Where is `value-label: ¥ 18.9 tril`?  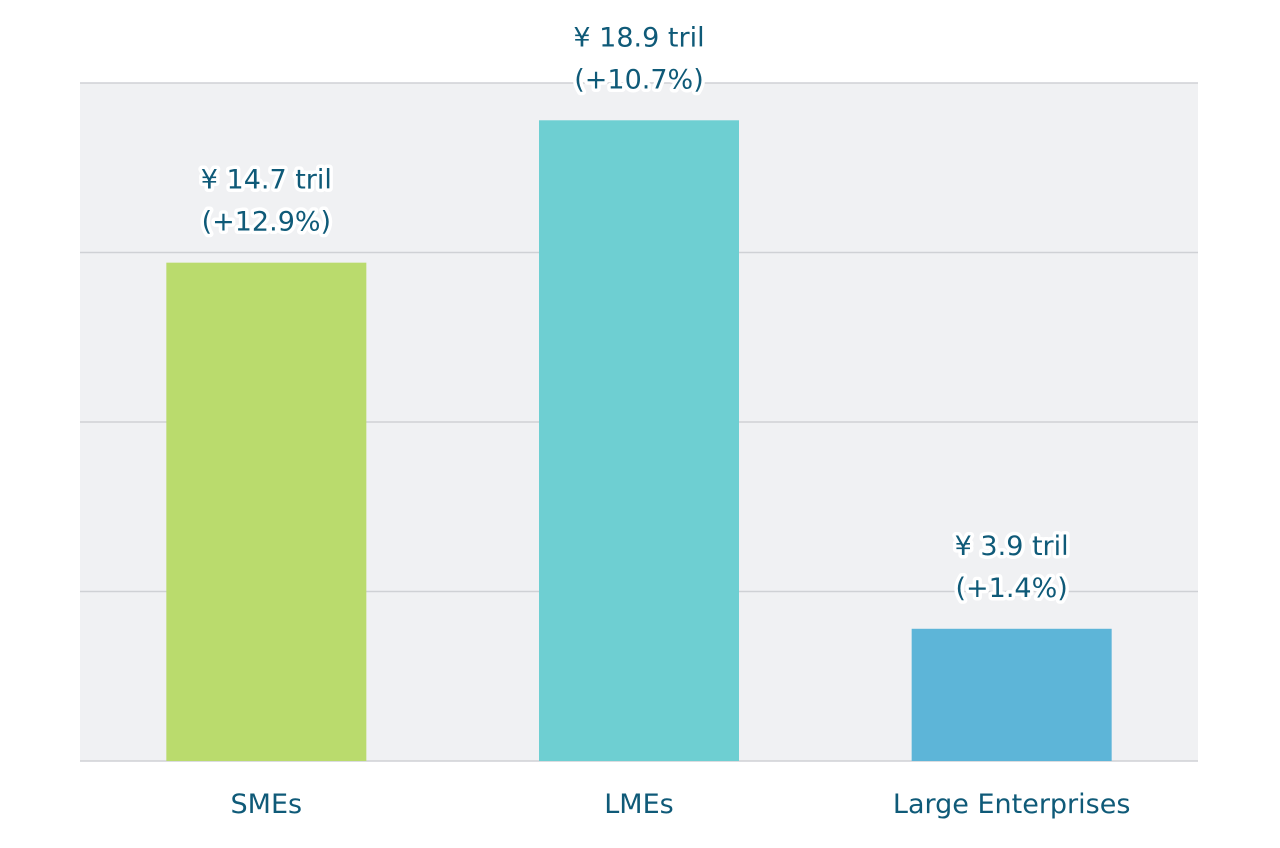 value-label: ¥ 18.9 tril is located at coordinates (638, 37).